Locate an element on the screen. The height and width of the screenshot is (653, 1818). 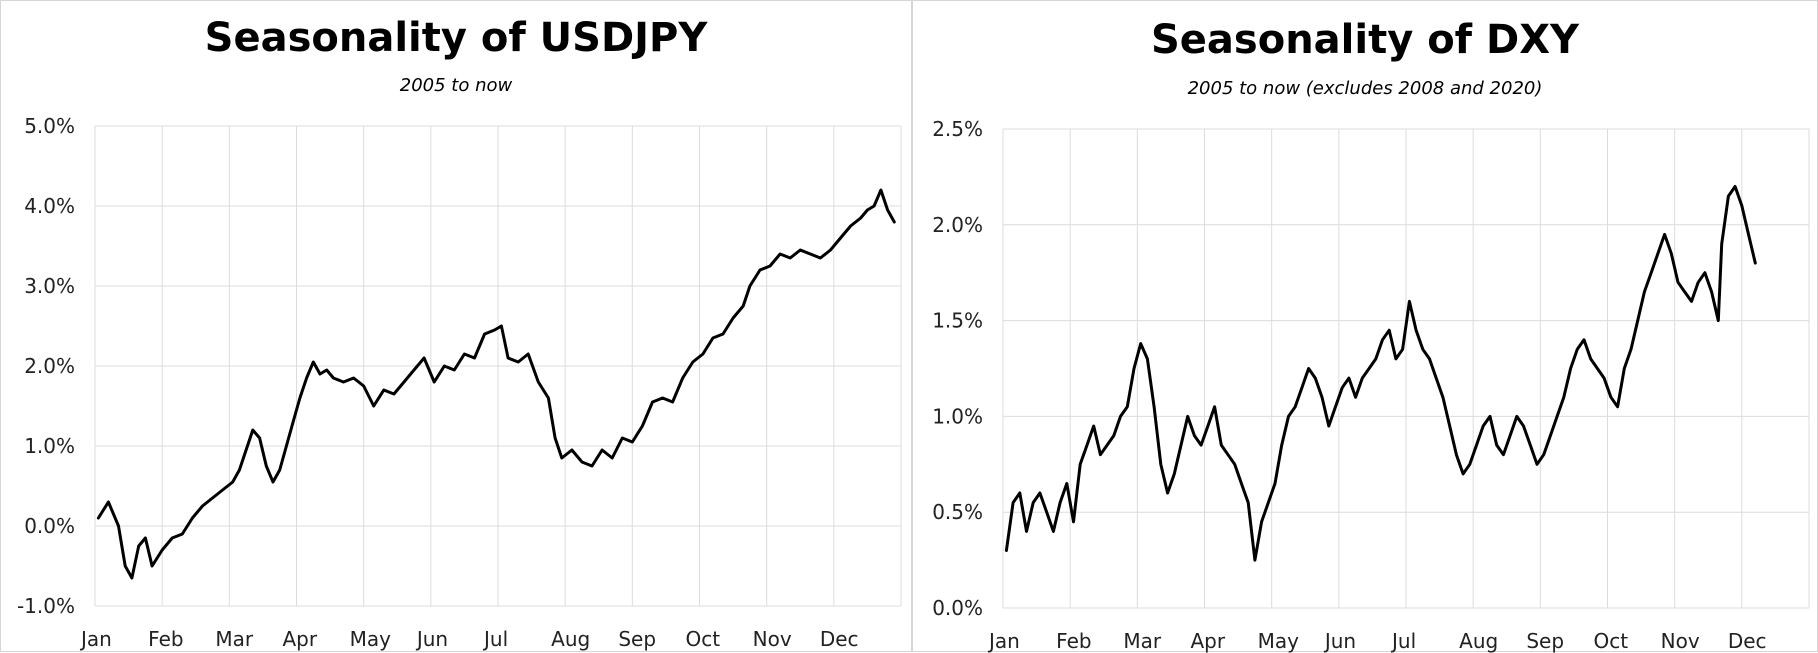
dxy-x-tick-label: Nov is located at coordinates (1680, 641).